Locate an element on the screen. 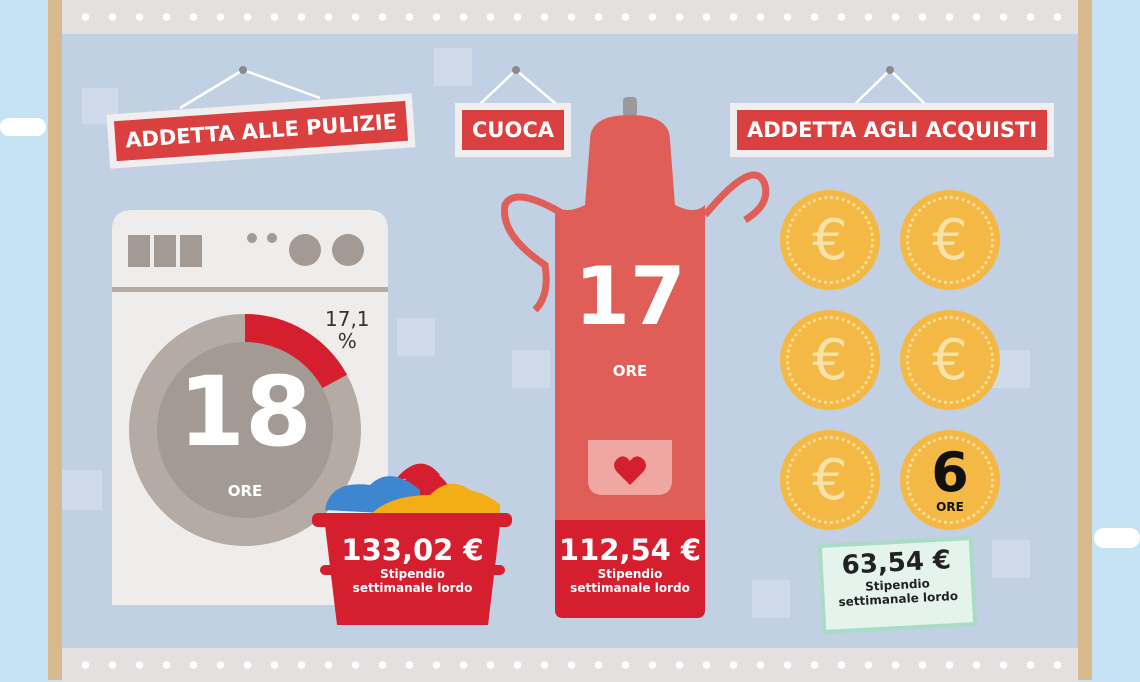 The image size is (1140, 682). cleaner-hours: 18 is located at coordinates (245, 412).